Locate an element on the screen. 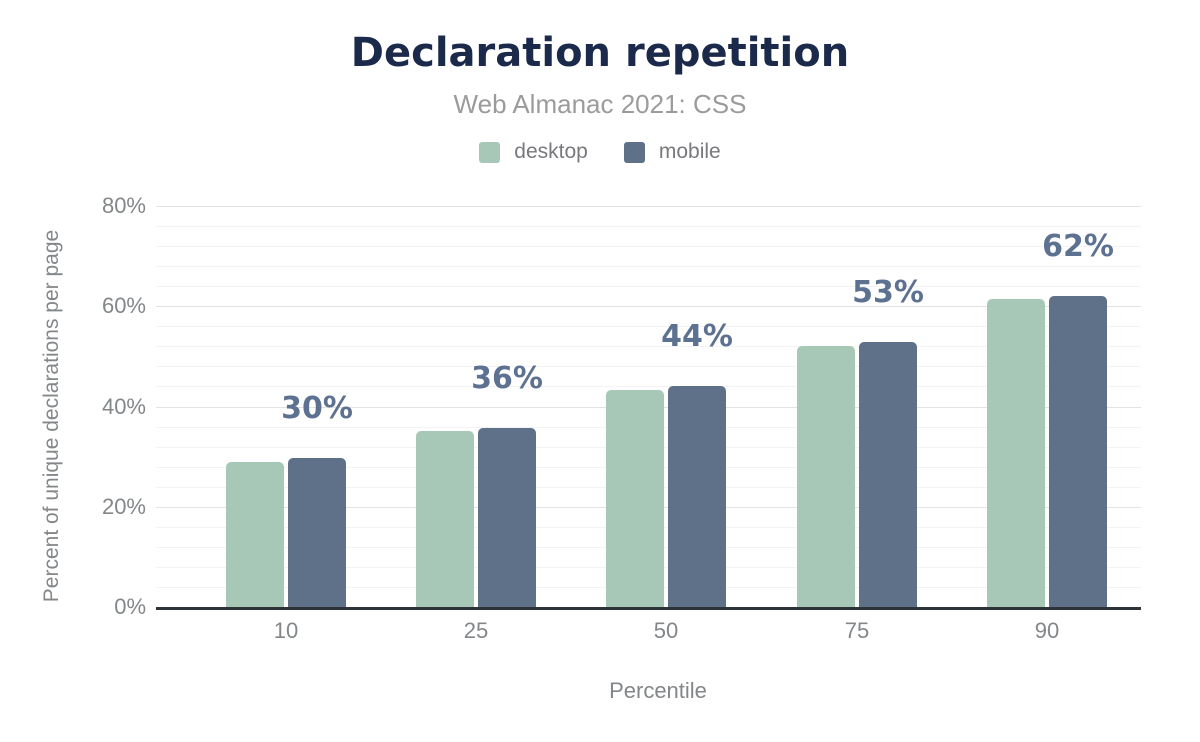 The height and width of the screenshot is (742, 1200). chart-subtitle: Web Almanac 2021: CSS is located at coordinates (600, 104).